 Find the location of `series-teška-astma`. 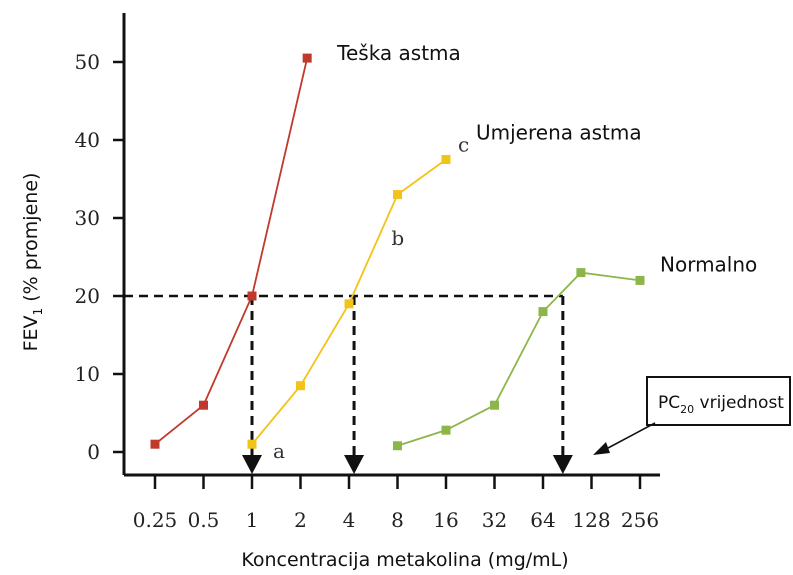

series-teška-astma is located at coordinates (231, 251).